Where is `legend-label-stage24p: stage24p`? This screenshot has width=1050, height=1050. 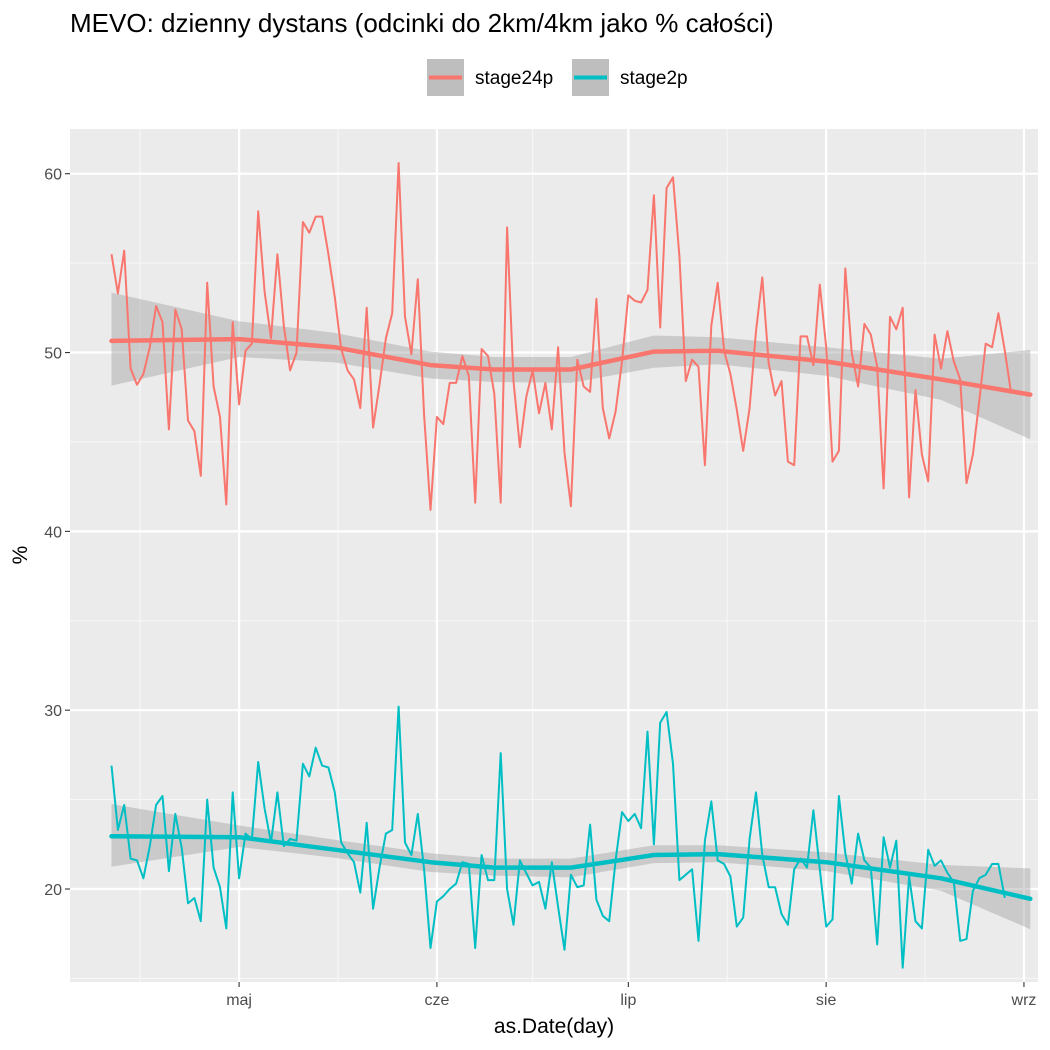 legend-label-stage24p: stage24p is located at coordinates (514, 78).